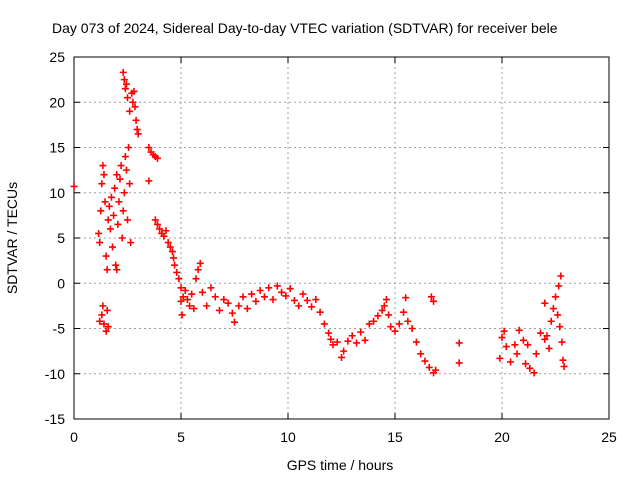 The image size is (640, 480). What do you see at coordinates (395, 437) in the screenshot?
I see `x-tick-label: 15` at bounding box center [395, 437].